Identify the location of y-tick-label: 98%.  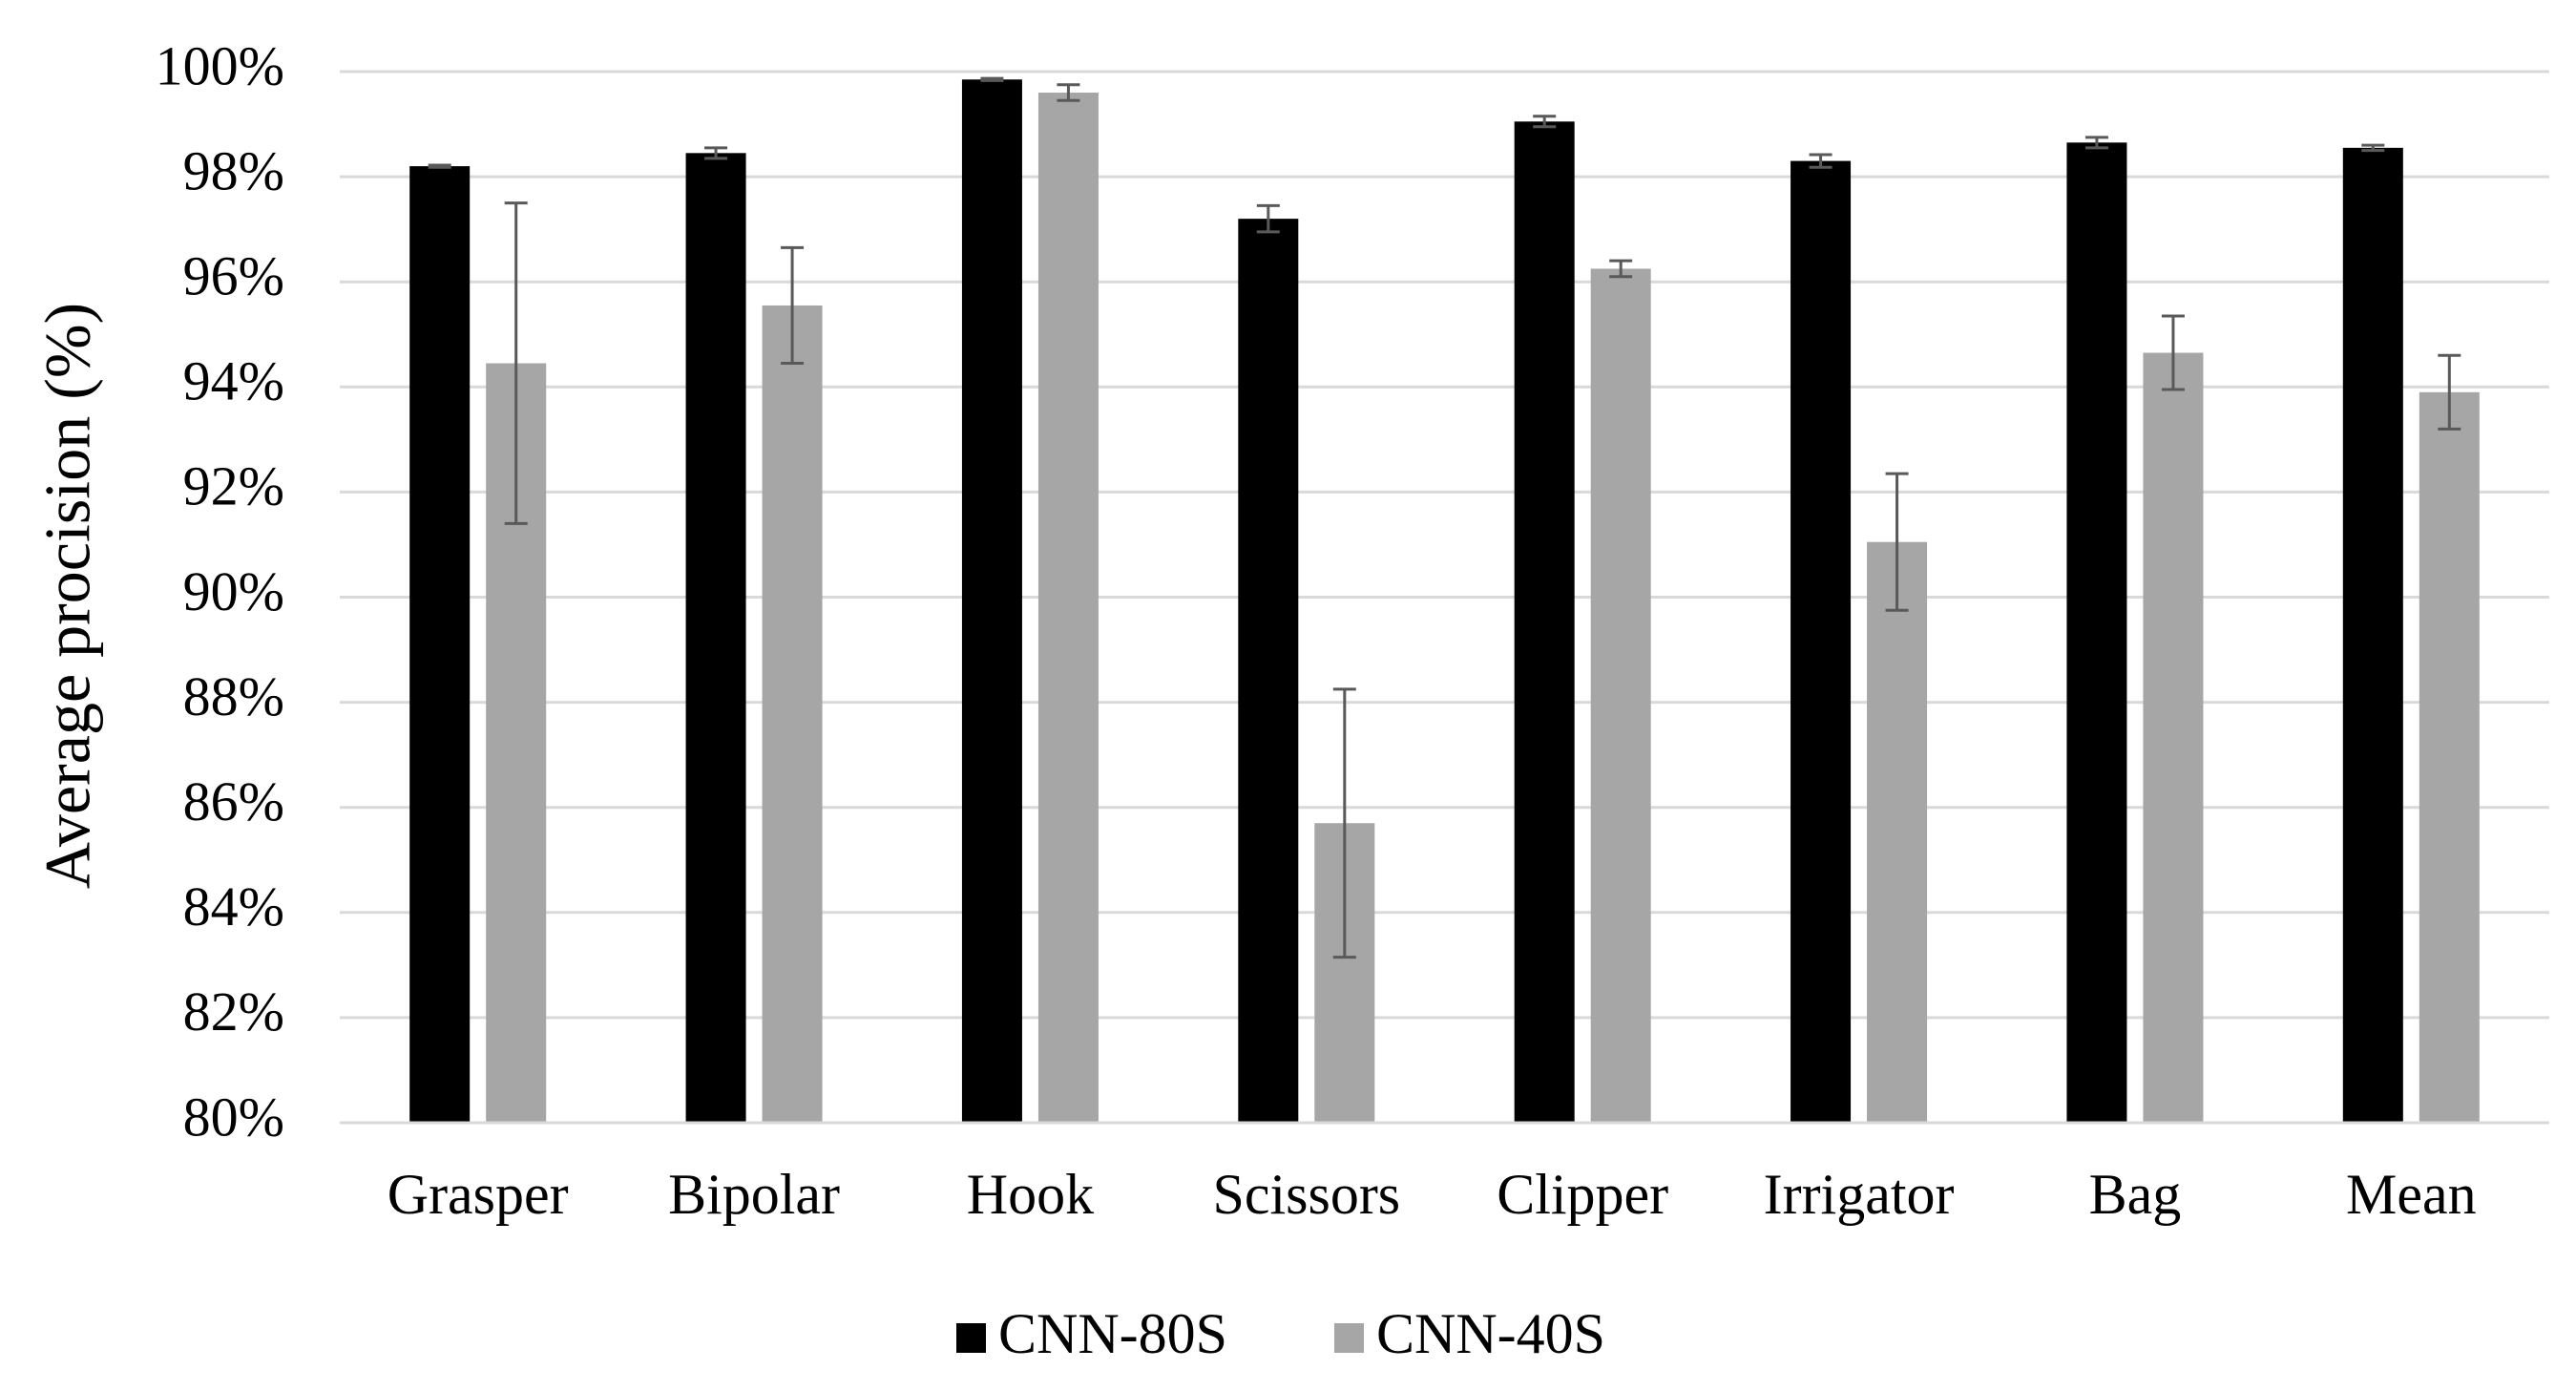
(233, 170).